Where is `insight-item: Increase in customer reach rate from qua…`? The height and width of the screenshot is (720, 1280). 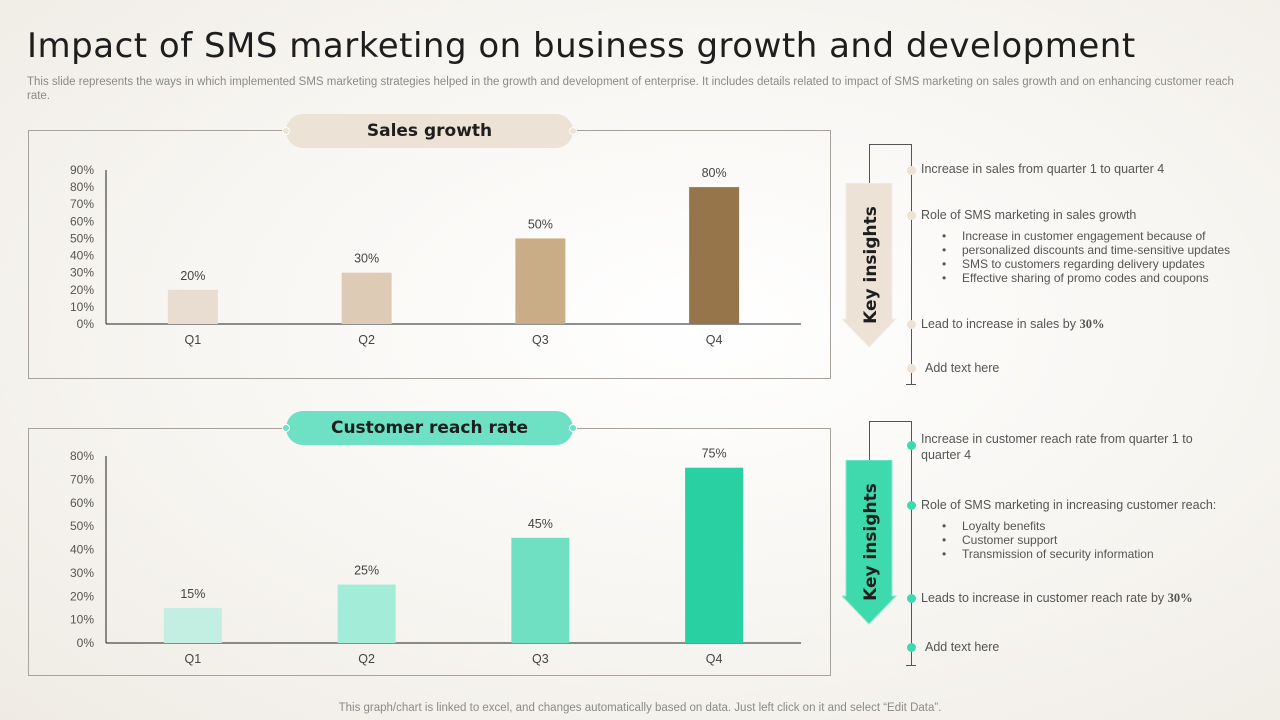 insight-item: Increase in customer reach rate from qua… is located at coordinates (1057, 439).